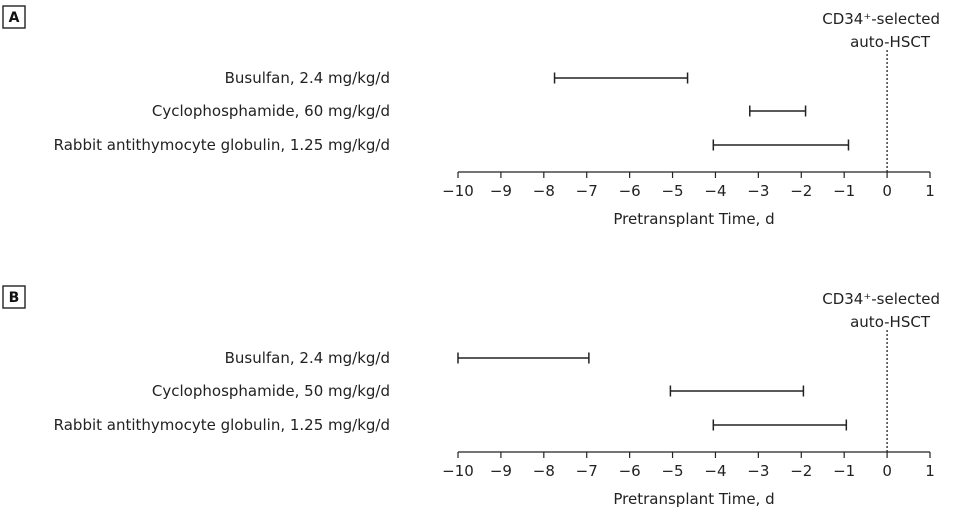 The height and width of the screenshot is (510, 956). I want to click on panel-letter: B, so click(14, 298).